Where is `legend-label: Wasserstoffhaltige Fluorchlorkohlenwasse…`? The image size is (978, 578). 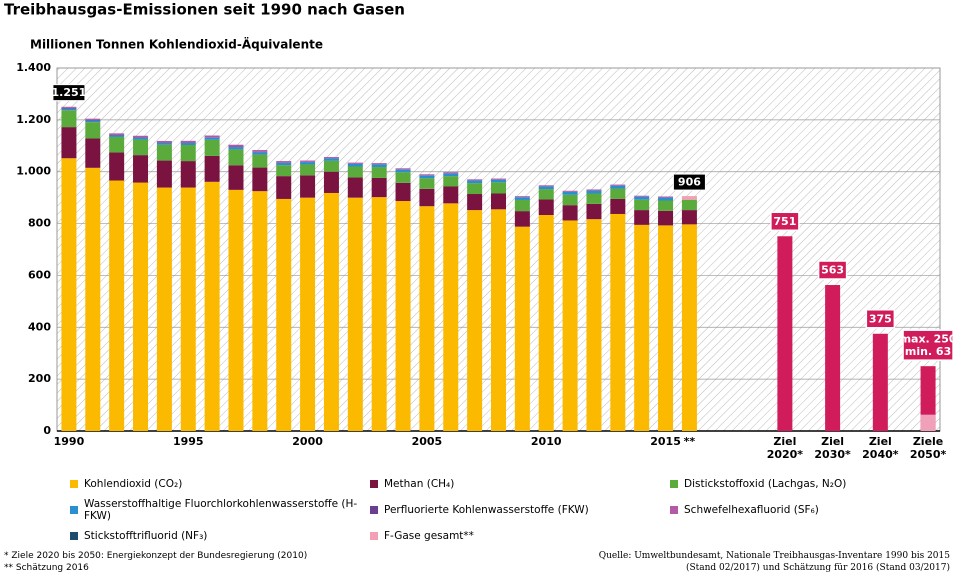 legend-label: Wasserstoffhaltige Fluorchlorkohlenwasse… is located at coordinates (221, 510).